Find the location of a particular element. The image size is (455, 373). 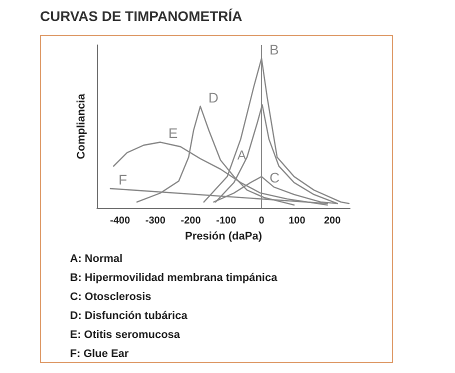

series-label: F is located at coordinates (123, 180).